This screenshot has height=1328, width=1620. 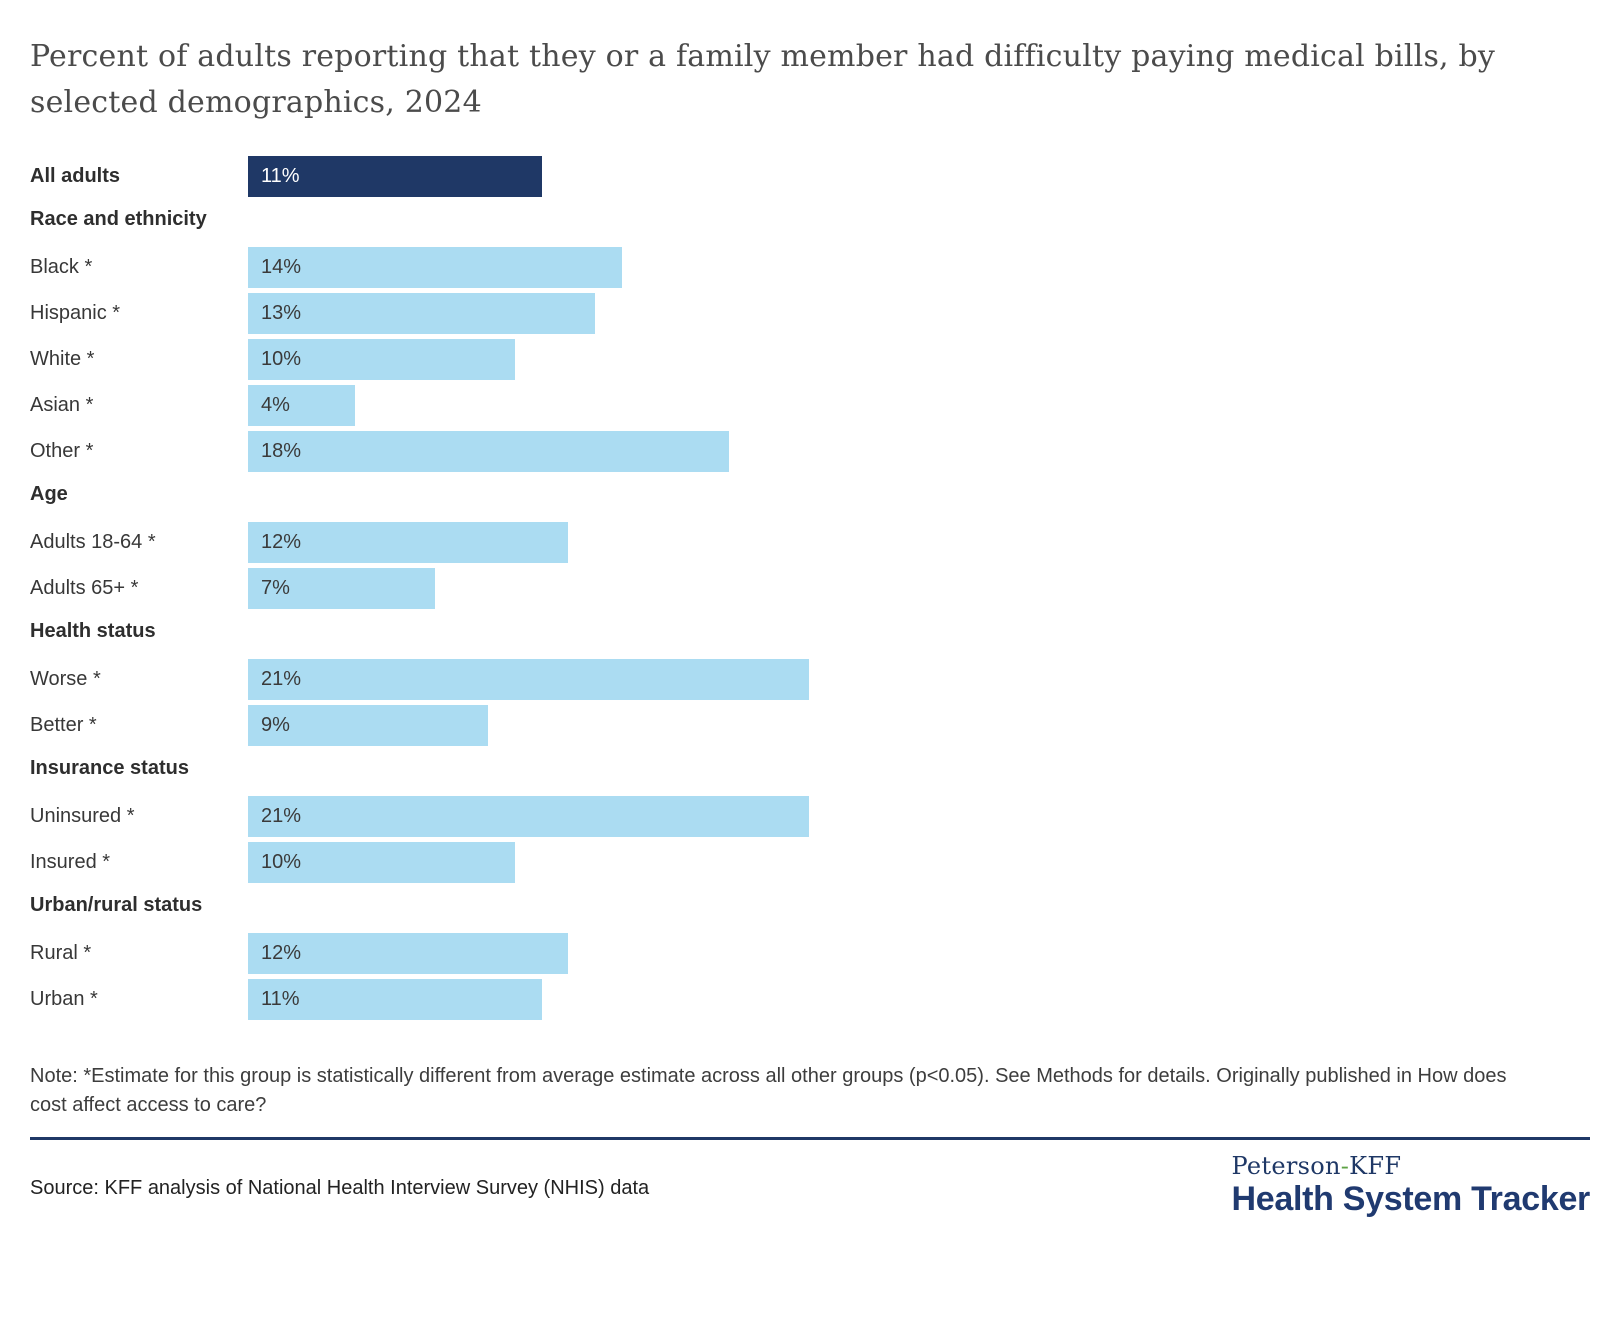 What do you see at coordinates (1345, 1166) in the screenshot?
I see `logo-hyphen: -` at bounding box center [1345, 1166].